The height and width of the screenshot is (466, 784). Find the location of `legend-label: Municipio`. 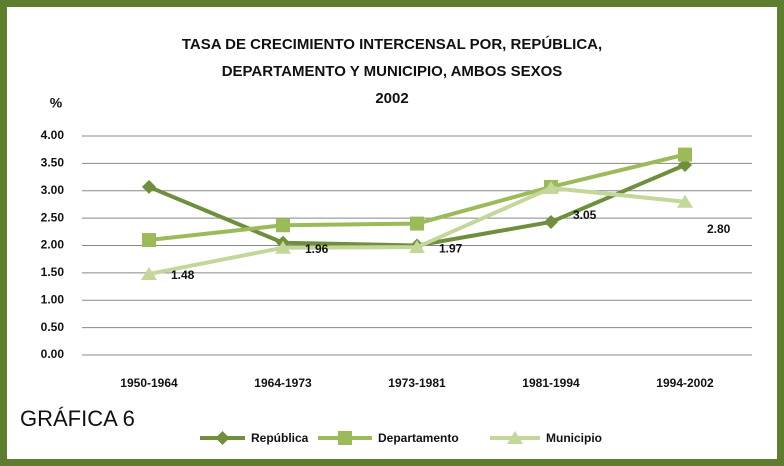

legend-label: Municipio is located at coordinates (574, 438).